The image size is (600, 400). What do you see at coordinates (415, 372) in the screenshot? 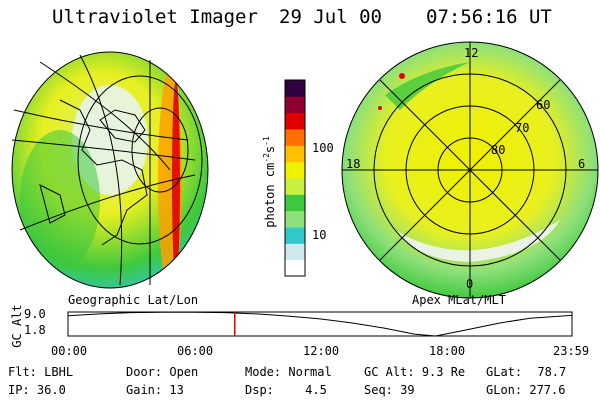
I see `info-gc-alt: GC Alt: 9.3 Re` at bounding box center [415, 372].